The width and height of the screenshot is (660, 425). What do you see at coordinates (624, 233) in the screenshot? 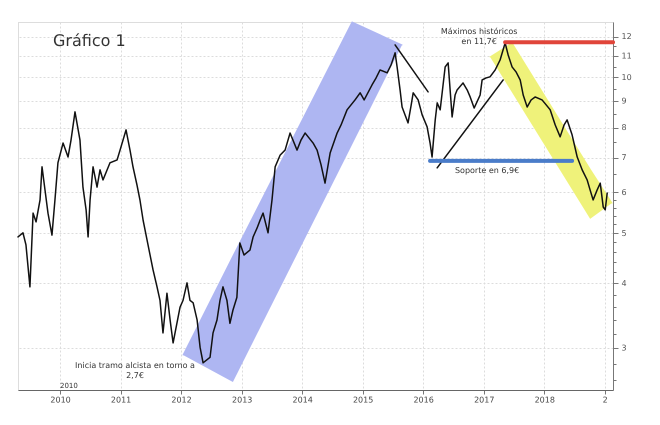
I see `y-tick-label: 5` at bounding box center [624, 233].